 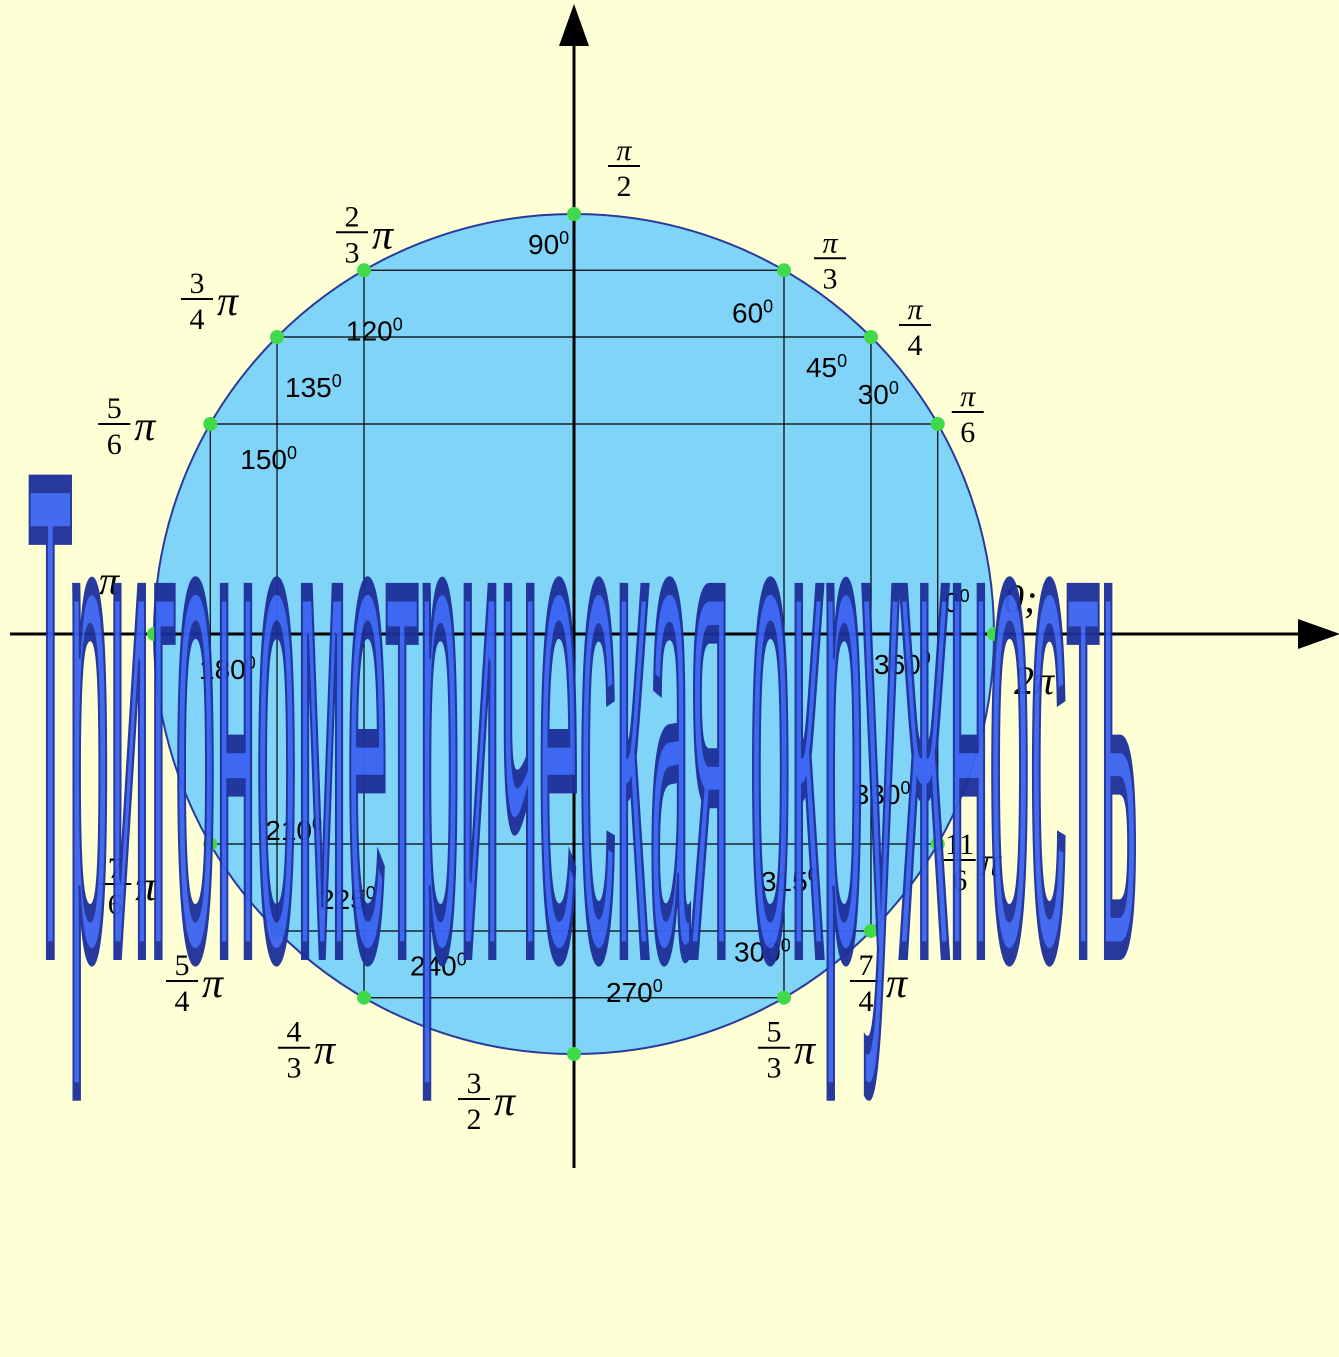 What do you see at coordinates (294, 1032) in the screenshot?
I see `fraction-numerator: 4` at bounding box center [294, 1032].